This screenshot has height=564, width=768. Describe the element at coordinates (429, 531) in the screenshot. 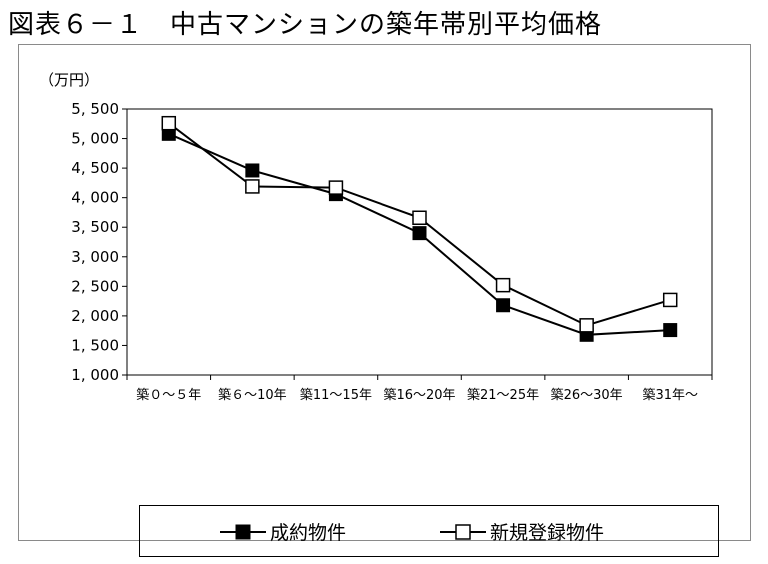

I see `legend: 成約物件 新規登録物件` at that location.